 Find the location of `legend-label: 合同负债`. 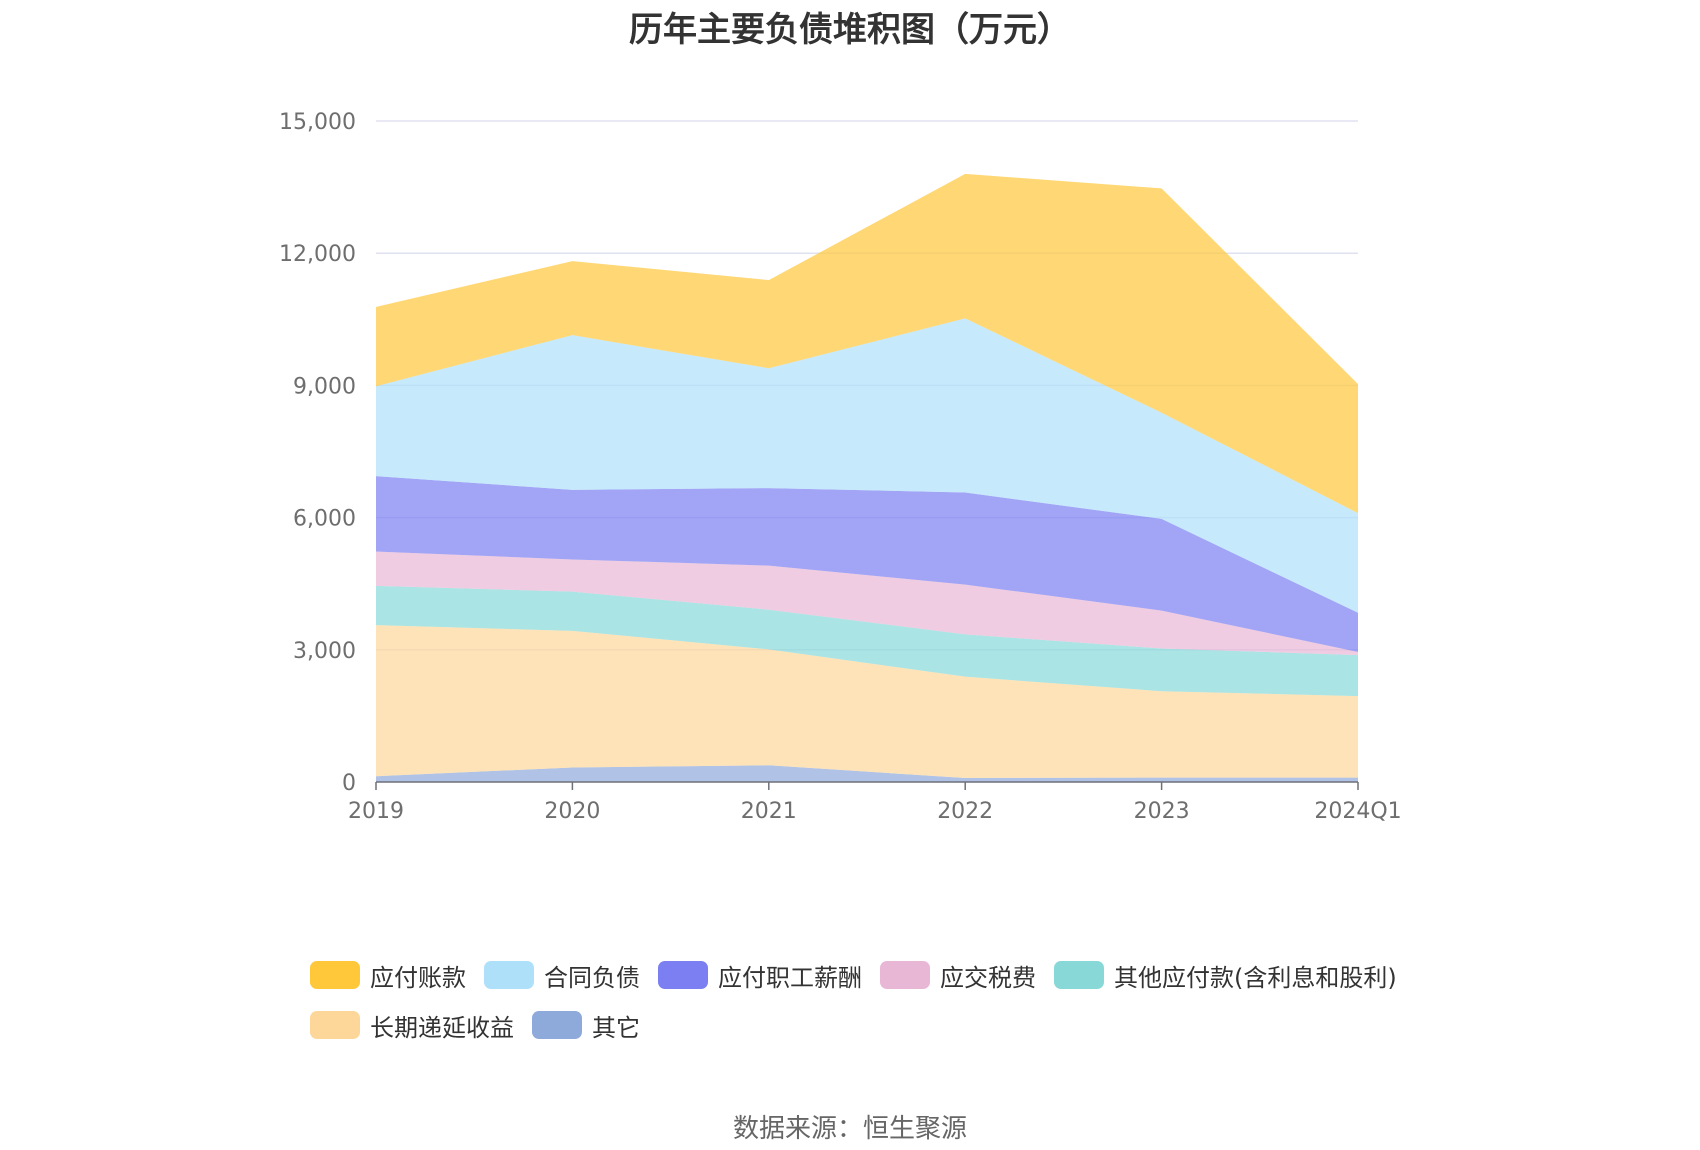

legend-label: 合同负债 is located at coordinates (592, 977).